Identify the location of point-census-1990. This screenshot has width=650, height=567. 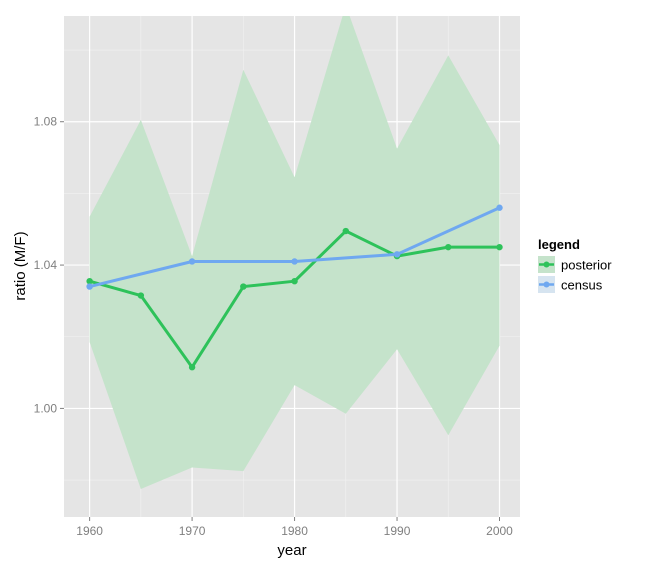
(397, 254).